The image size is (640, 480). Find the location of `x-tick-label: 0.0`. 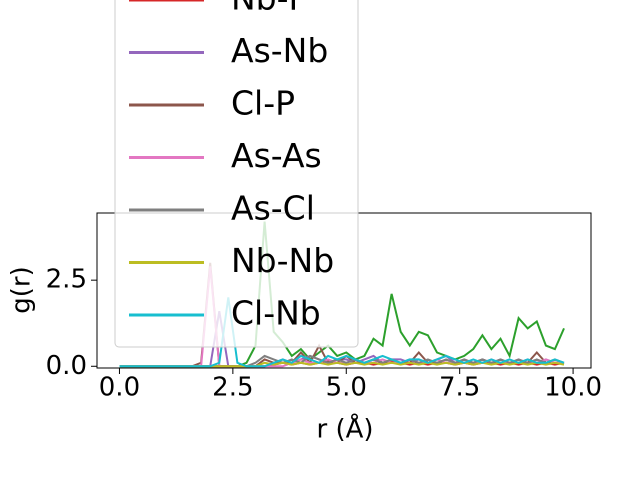

x-tick-label: 0.0 is located at coordinates (119, 388).